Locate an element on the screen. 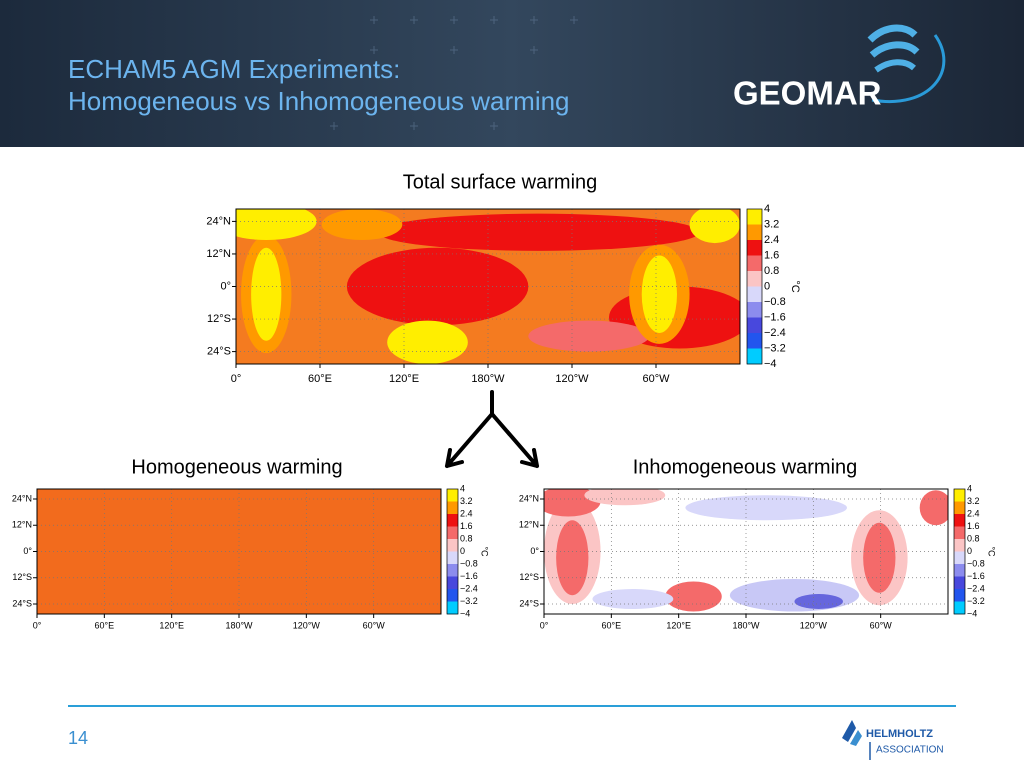  logo-line: ASSOCIATION is located at coordinates (910, 750).